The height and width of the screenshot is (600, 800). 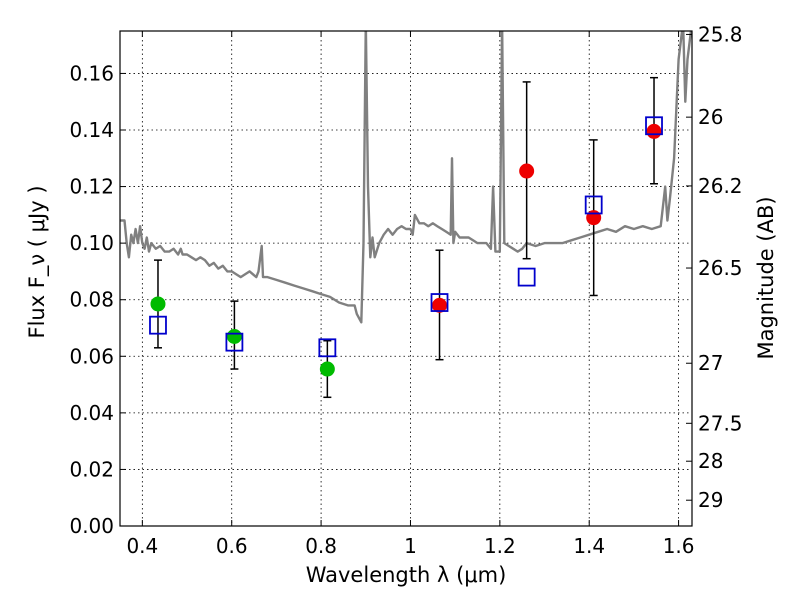 I want to click on y2-tick-label: 26, so click(x=710, y=117).